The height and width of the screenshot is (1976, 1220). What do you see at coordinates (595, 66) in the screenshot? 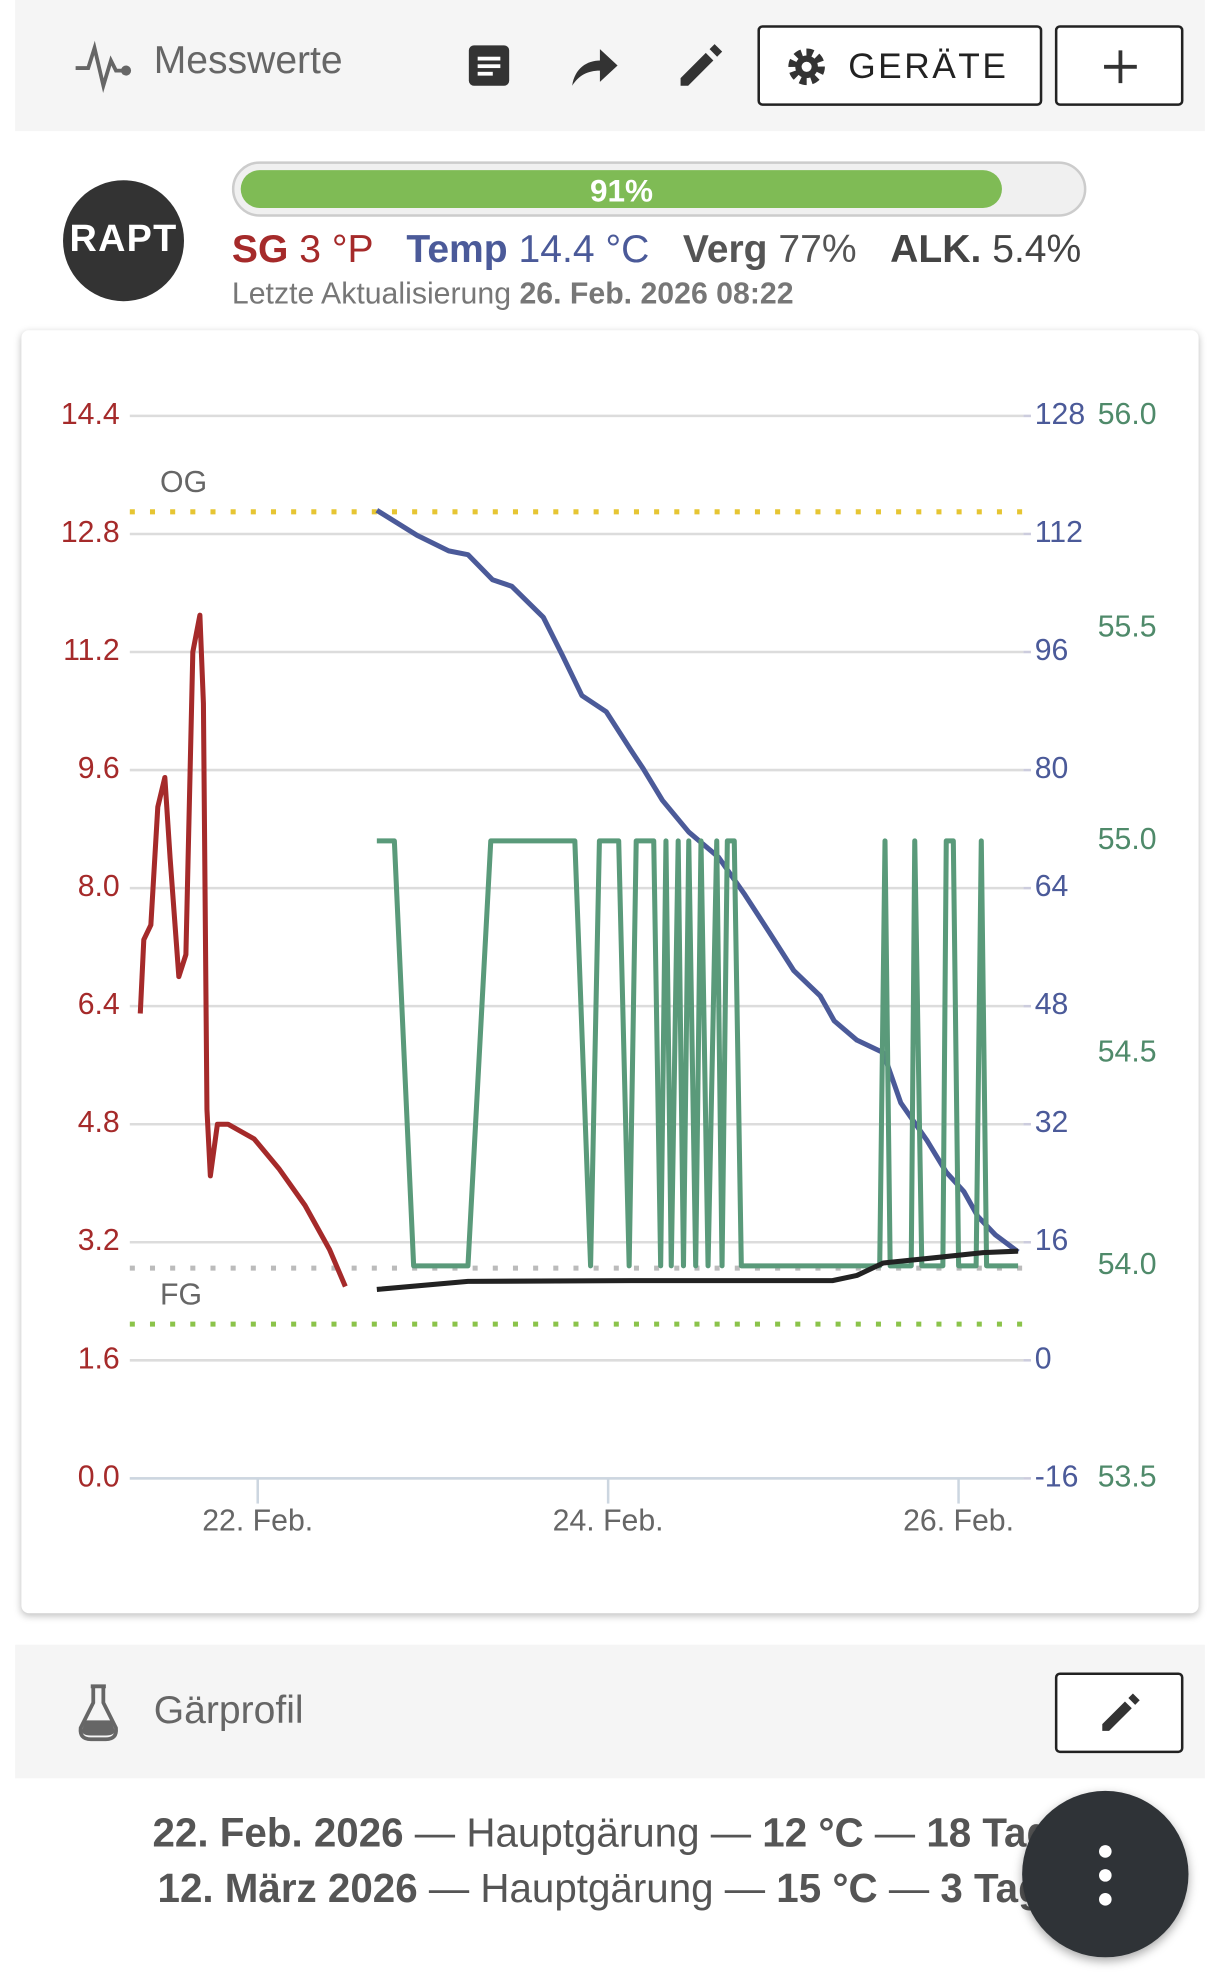
I see `share-button` at bounding box center [595, 66].